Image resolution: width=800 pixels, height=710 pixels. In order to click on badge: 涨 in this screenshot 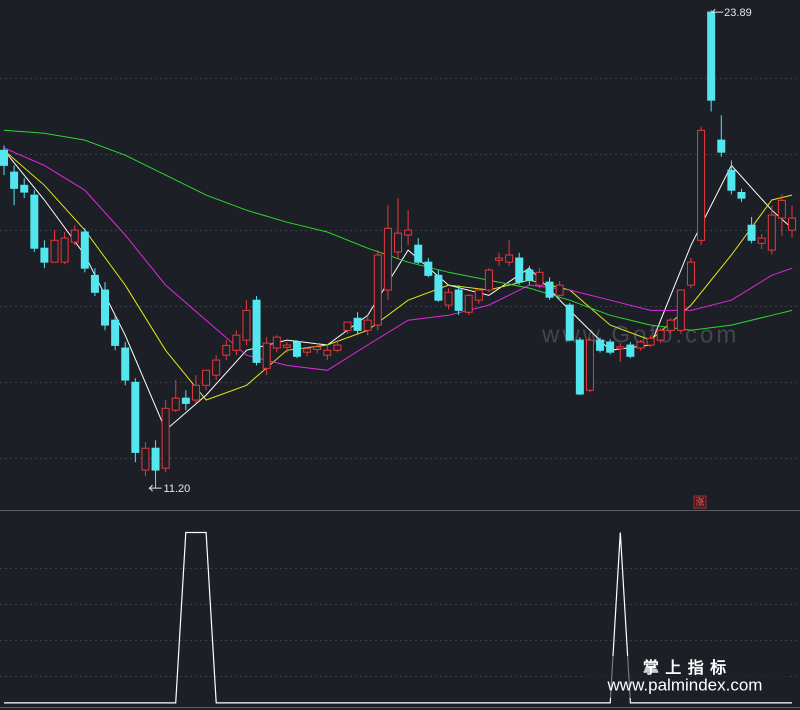, I will do `click(699, 502)`.